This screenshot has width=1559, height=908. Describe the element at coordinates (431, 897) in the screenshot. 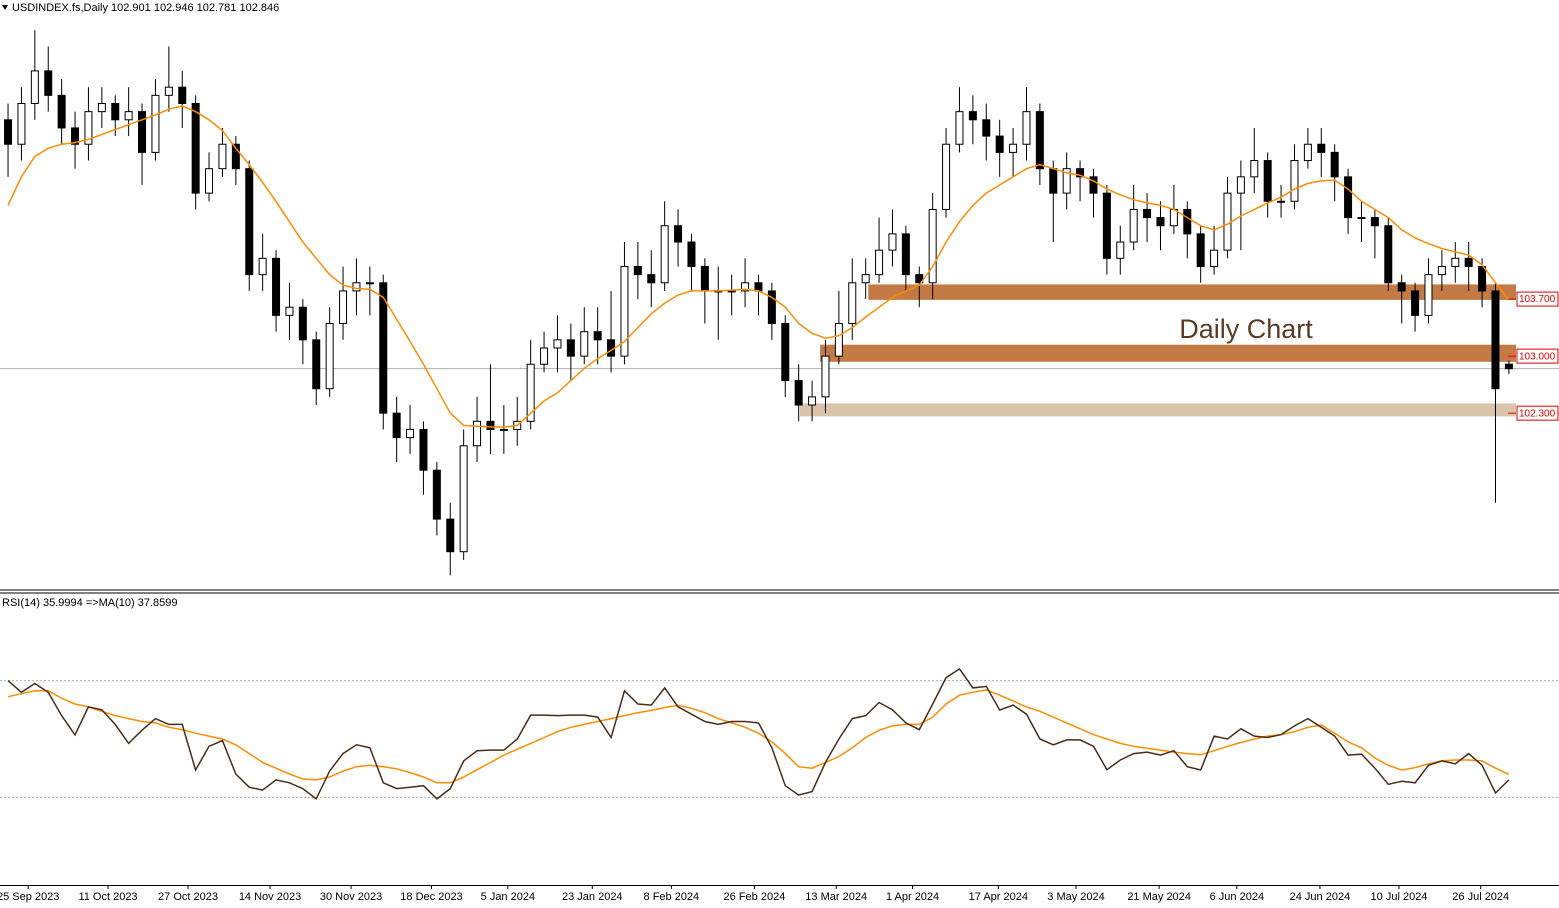

I see `x-tick-label: 18 Dec 2023` at that location.